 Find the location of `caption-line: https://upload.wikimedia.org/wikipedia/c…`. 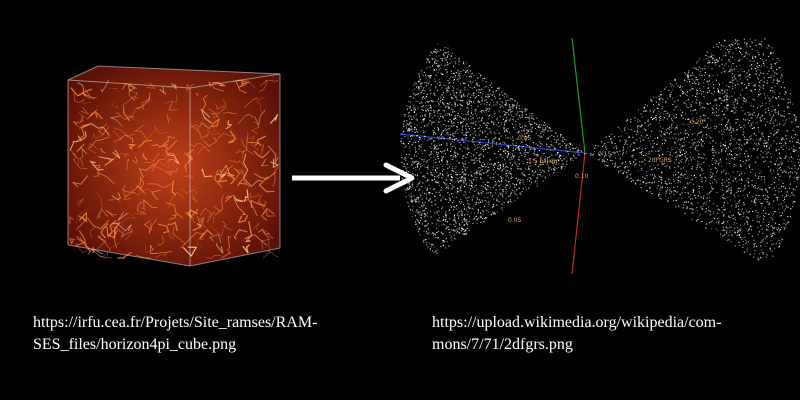

caption-line: https://upload.wikimedia.org/wikipedia/c… is located at coordinates (577, 322).